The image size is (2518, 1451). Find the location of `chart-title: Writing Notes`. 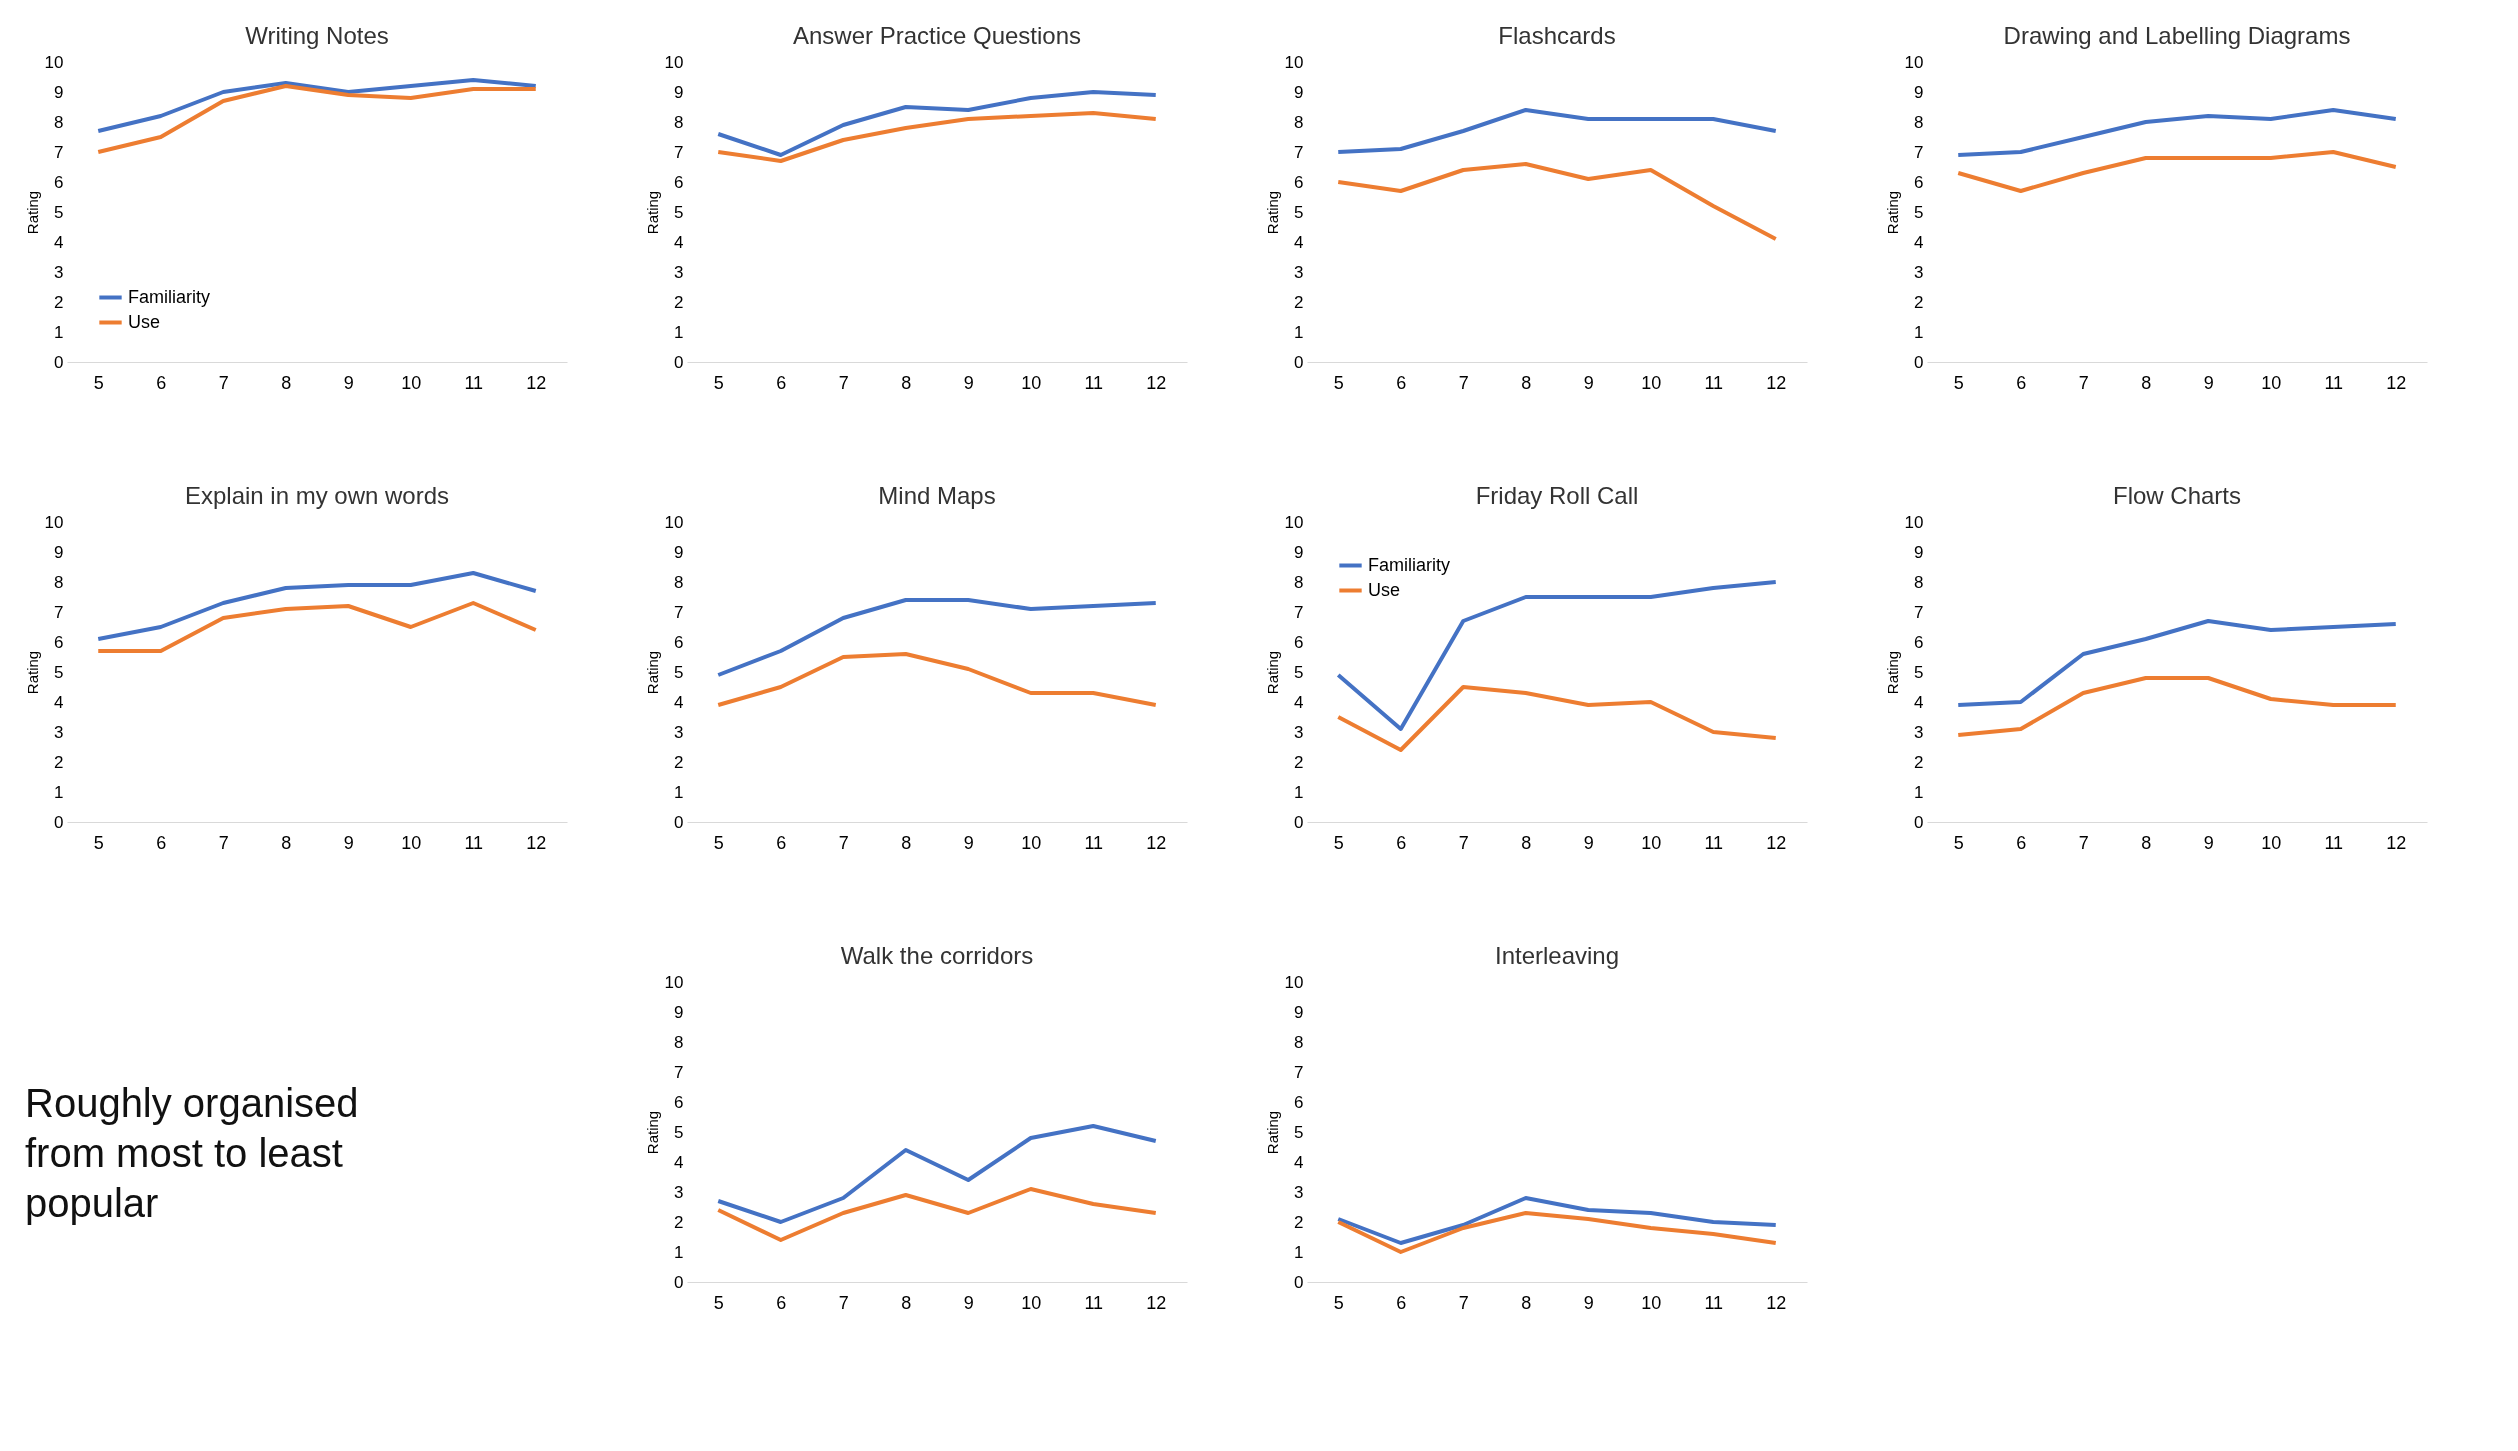

chart-title: Writing Notes is located at coordinates (317, 35).